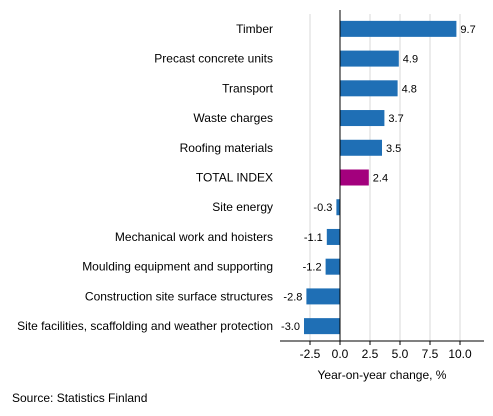 The width and height of the screenshot is (493, 416). Describe the element at coordinates (226, 148) in the screenshot. I see `category-label: Roofing materials` at that location.